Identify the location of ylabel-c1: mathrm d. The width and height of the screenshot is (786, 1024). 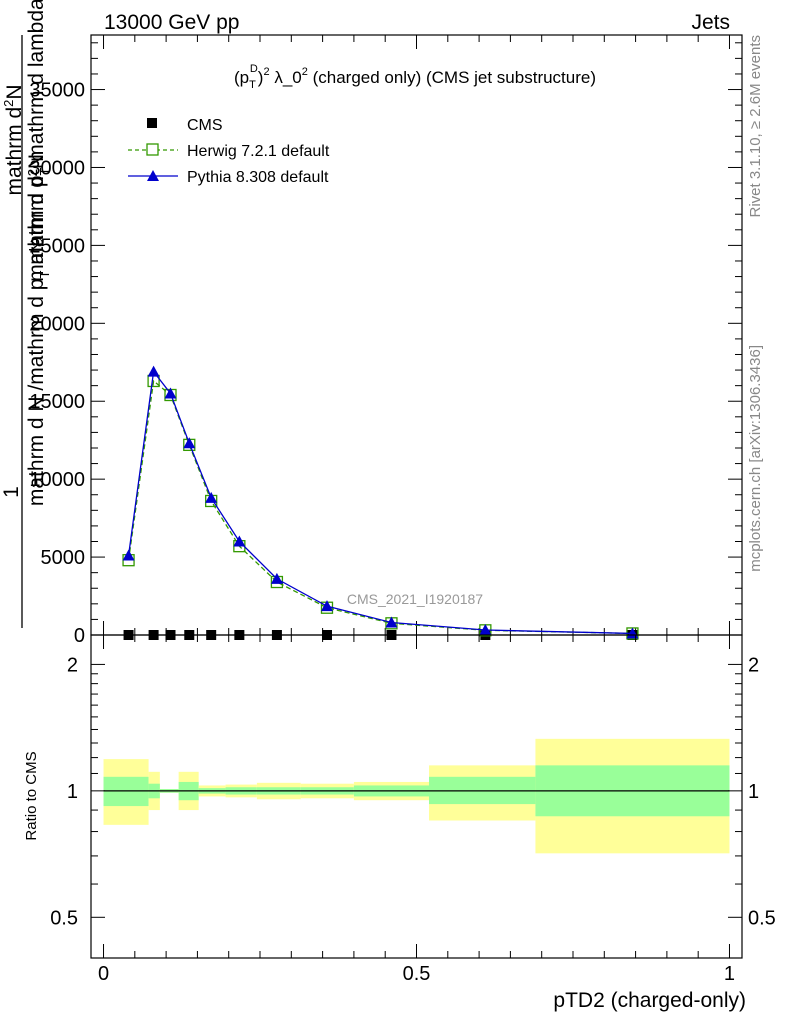
(14, 151).